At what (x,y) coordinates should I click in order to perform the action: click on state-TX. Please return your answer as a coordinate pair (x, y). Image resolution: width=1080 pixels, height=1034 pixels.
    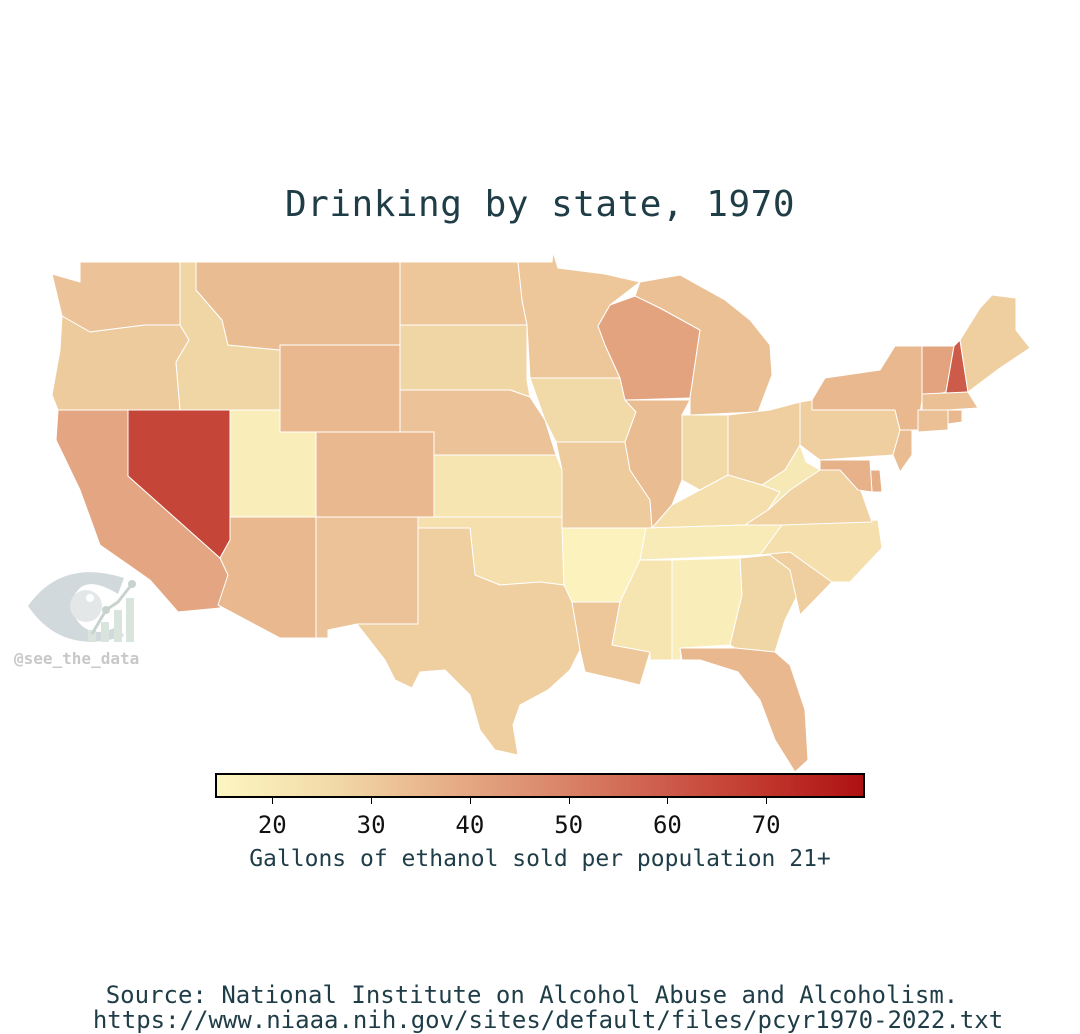
    Looking at the image, I should click on (468, 641).